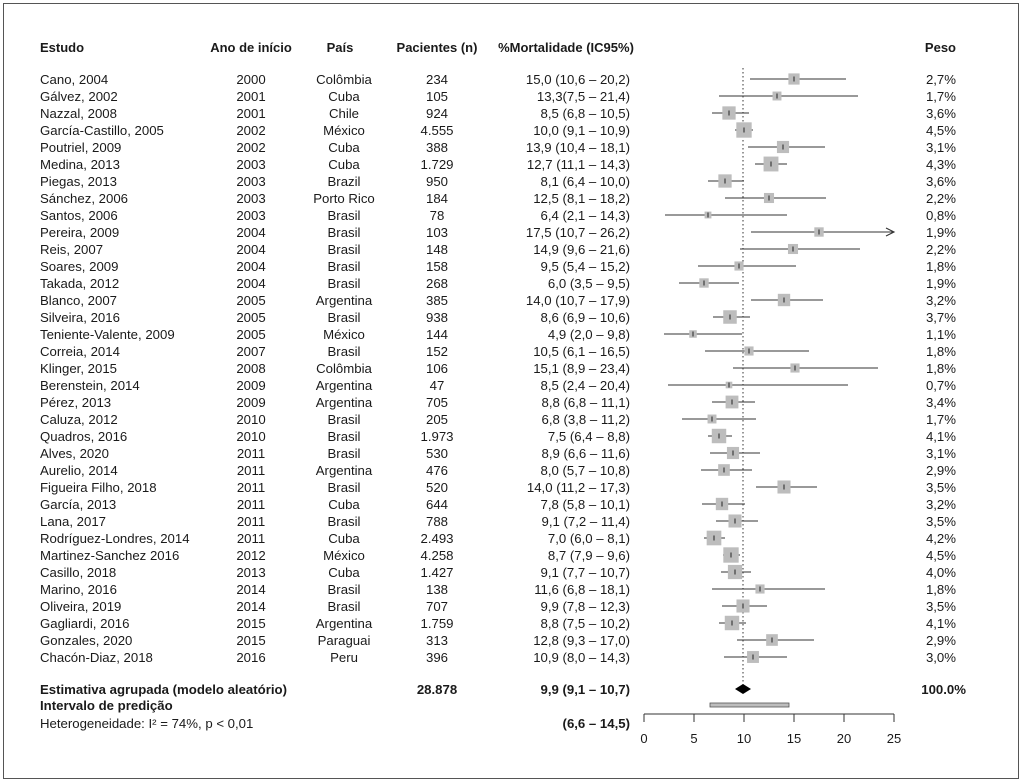 The height and width of the screenshot is (784, 1024). Describe the element at coordinates (80, 351) in the screenshot. I see `study-name: Correia, 2014` at that location.